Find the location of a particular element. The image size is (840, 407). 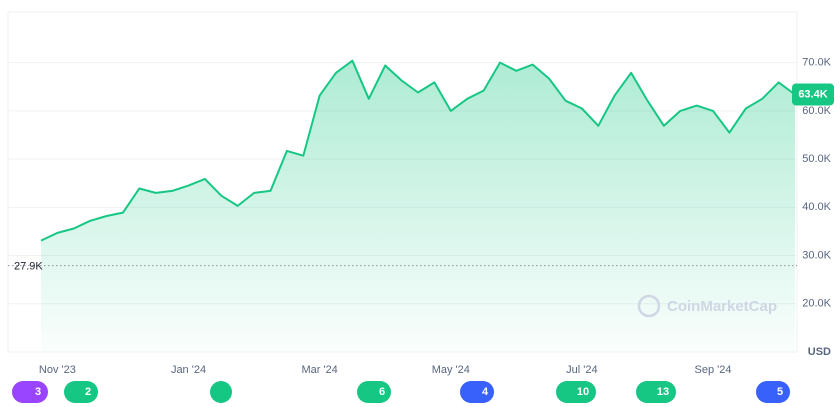

y-tick-label: 60.0K is located at coordinates (816, 111).